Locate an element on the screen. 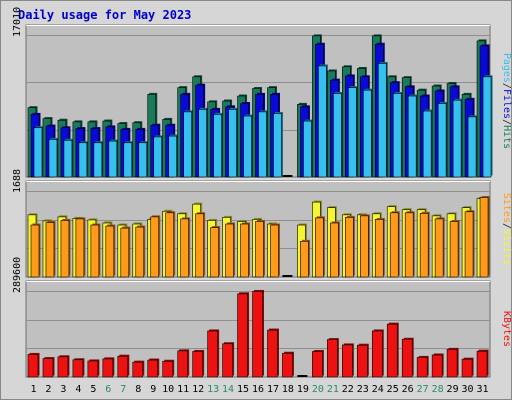 Image resolution: width=512 pixels, height=404 pixels. bar-pages-day-11-face is located at coordinates (187, 144).